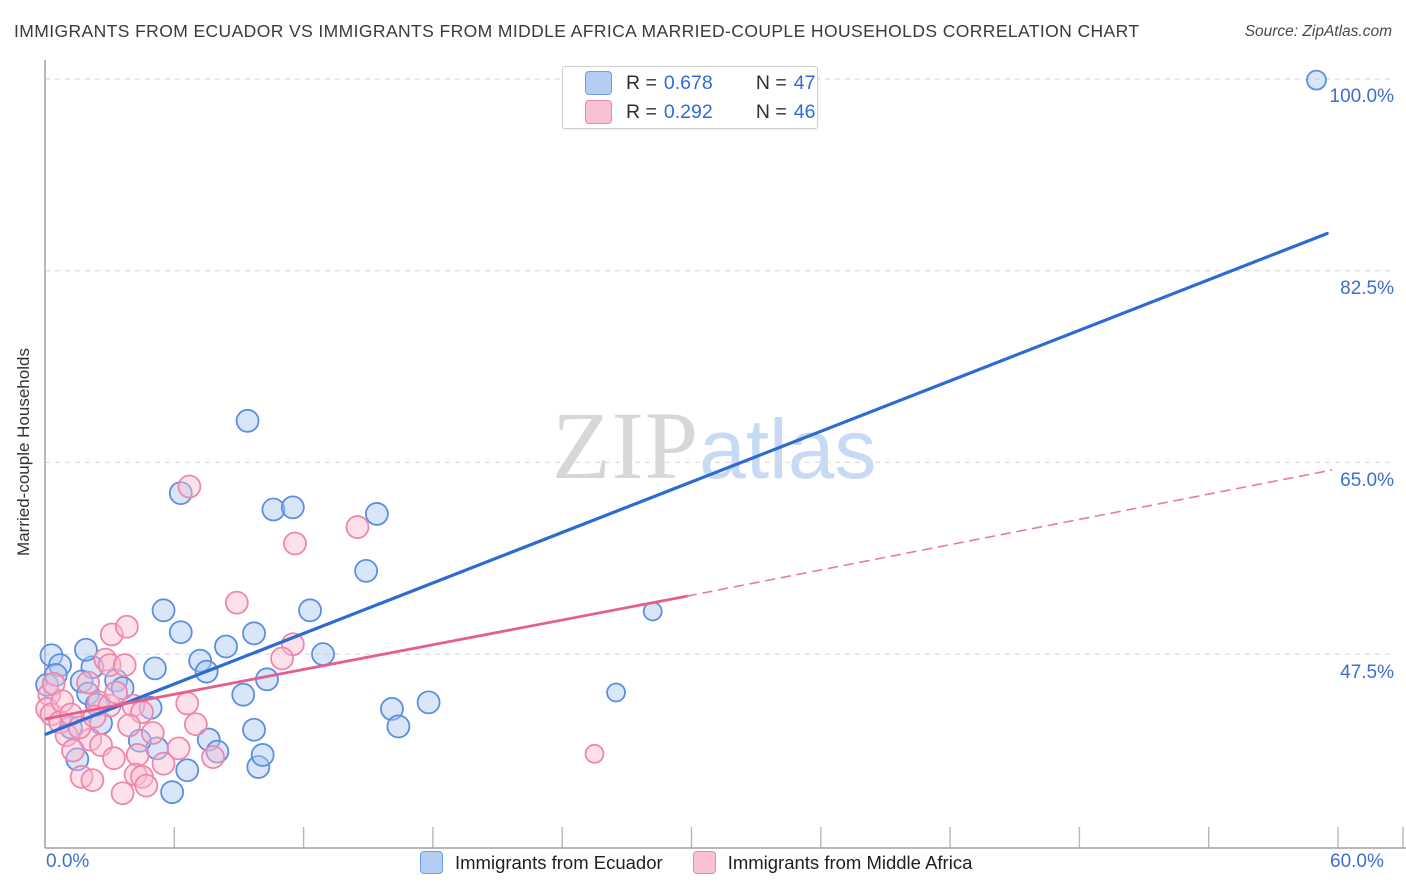  Describe the element at coordinates (850, 862) in the screenshot. I see `legend-middle-africa-label: Immigrants from Middle Africa` at that location.